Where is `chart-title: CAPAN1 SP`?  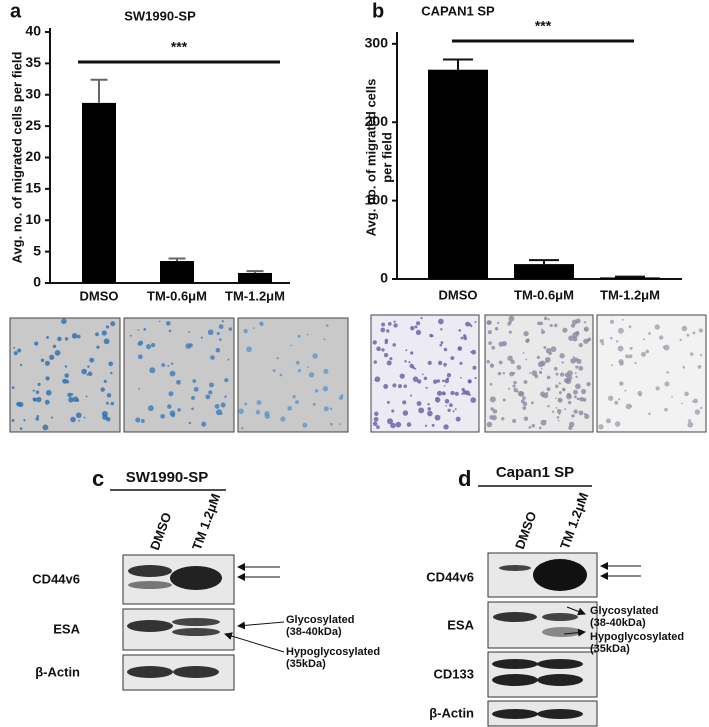 chart-title: CAPAN1 SP is located at coordinates (458, 10).